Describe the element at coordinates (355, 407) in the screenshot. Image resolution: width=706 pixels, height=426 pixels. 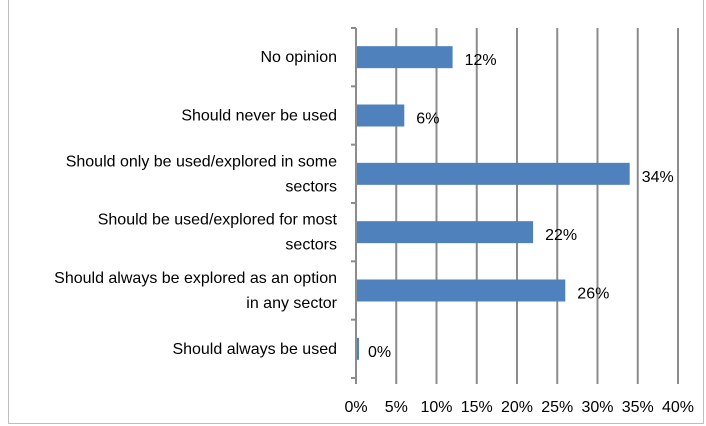
I see `x-tick-label: 0%` at that location.